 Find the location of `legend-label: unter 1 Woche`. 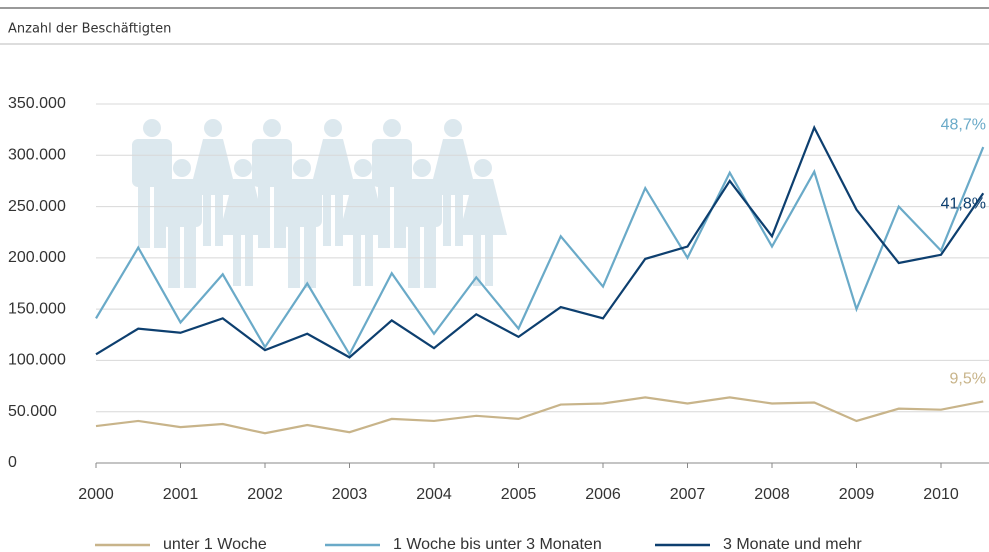

legend-label: unter 1 Woche is located at coordinates (215, 544).